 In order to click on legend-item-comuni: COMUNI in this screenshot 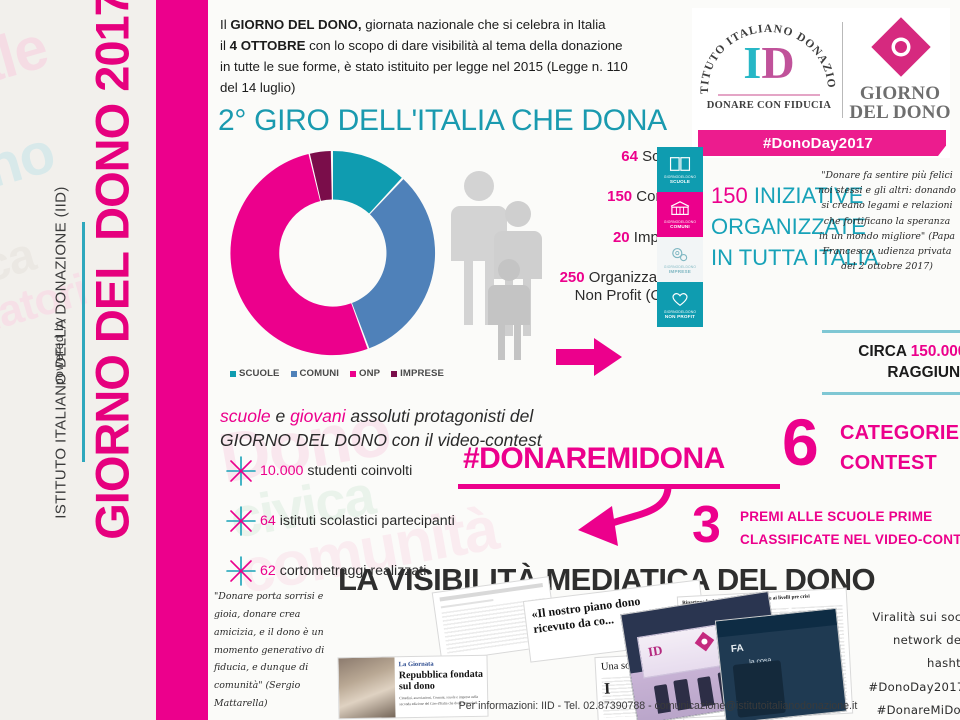, I will do `click(315, 373)`.